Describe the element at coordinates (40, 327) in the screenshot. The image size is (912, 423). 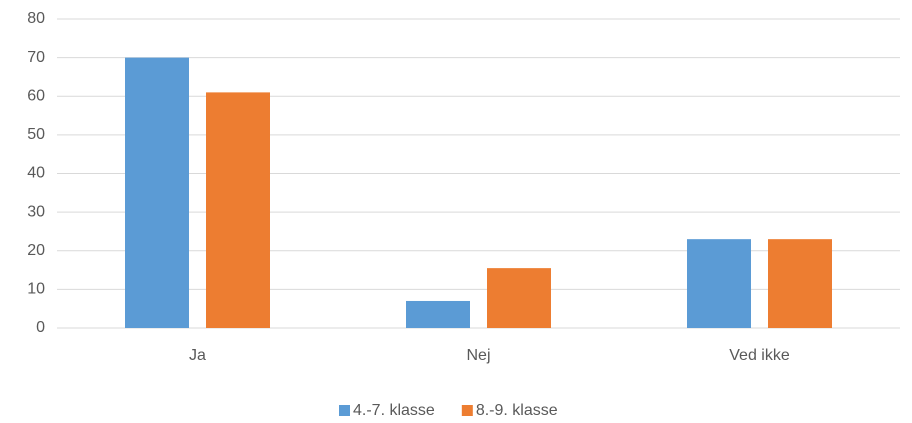
I see `y-tick-label: 0` at that location.